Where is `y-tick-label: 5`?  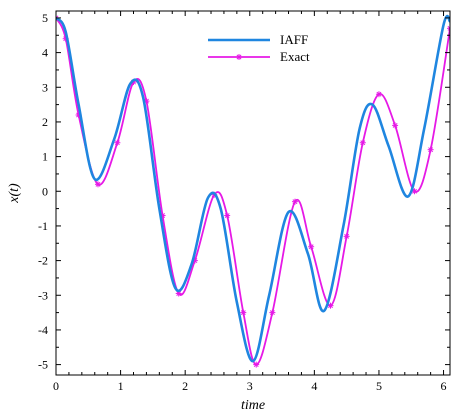 y-tick-label: 5 is located at coordinates (45, 18).